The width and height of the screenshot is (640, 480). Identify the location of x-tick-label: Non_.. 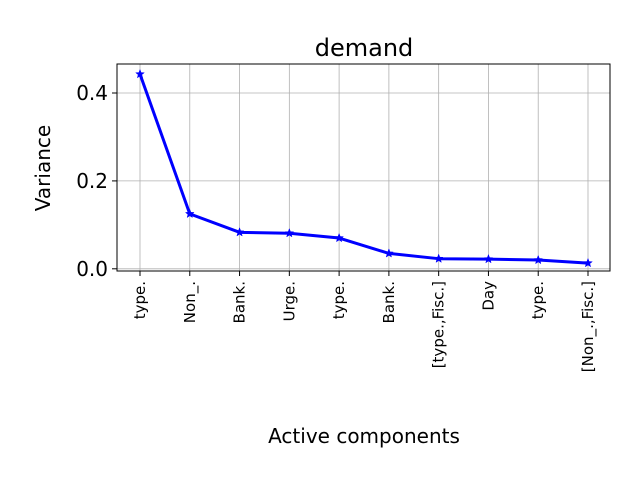
(190, 302).